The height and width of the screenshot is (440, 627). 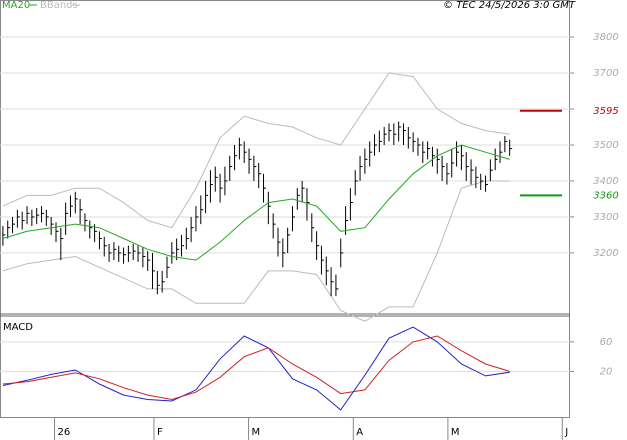 I want to click on y-tick-label: 20, so click(x=606, y=371).